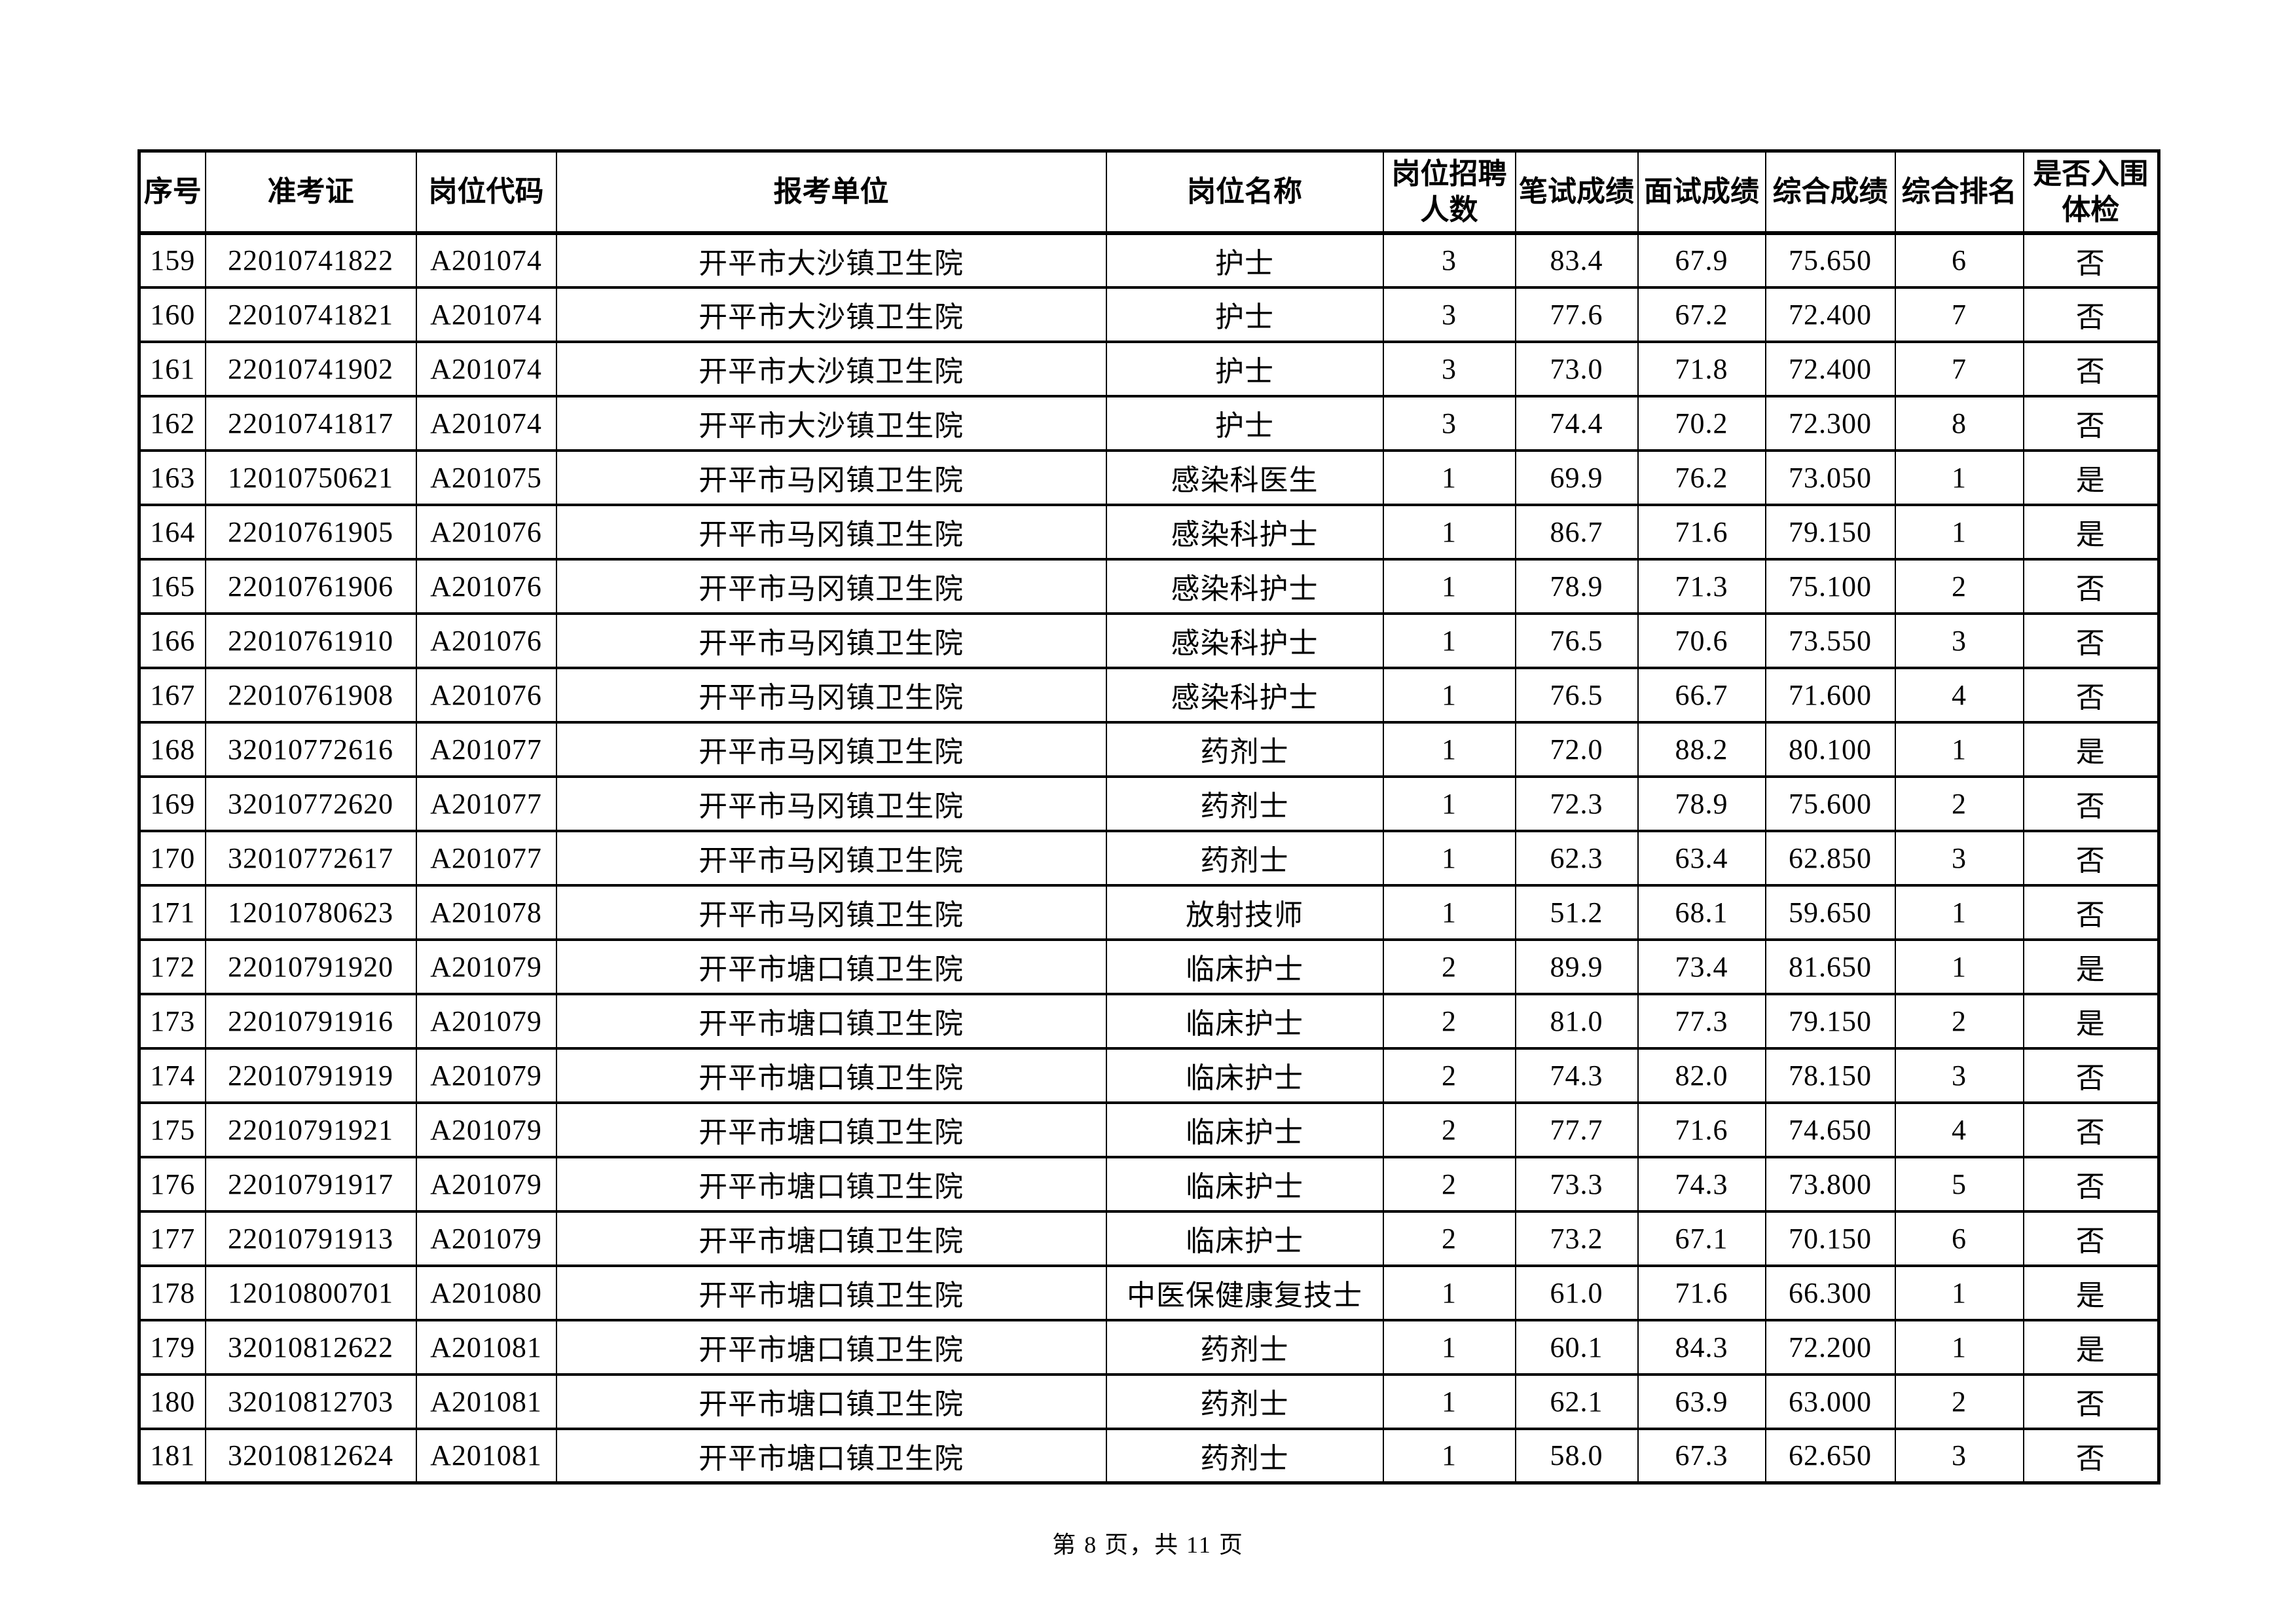  Describe the element at coordinates (1959, 423) in the screenshot. I see `cell-composite-rank: 8` at that location.